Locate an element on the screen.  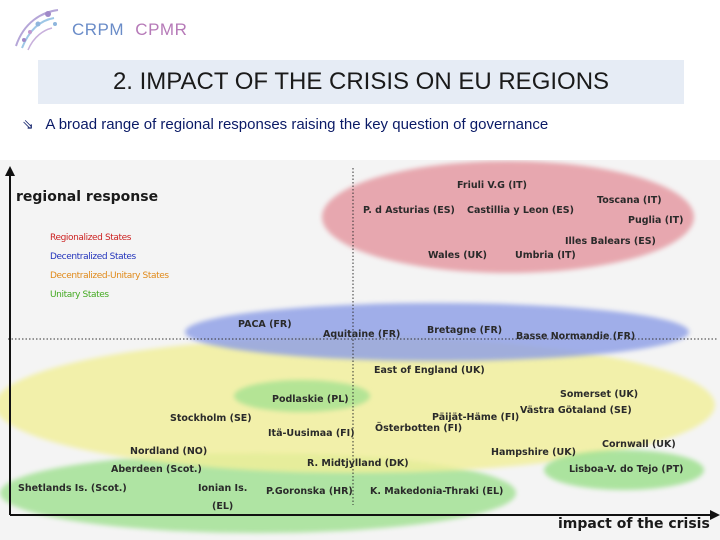
region-label: R. Midtjylland (DK) is located at coordinates (358, 463).